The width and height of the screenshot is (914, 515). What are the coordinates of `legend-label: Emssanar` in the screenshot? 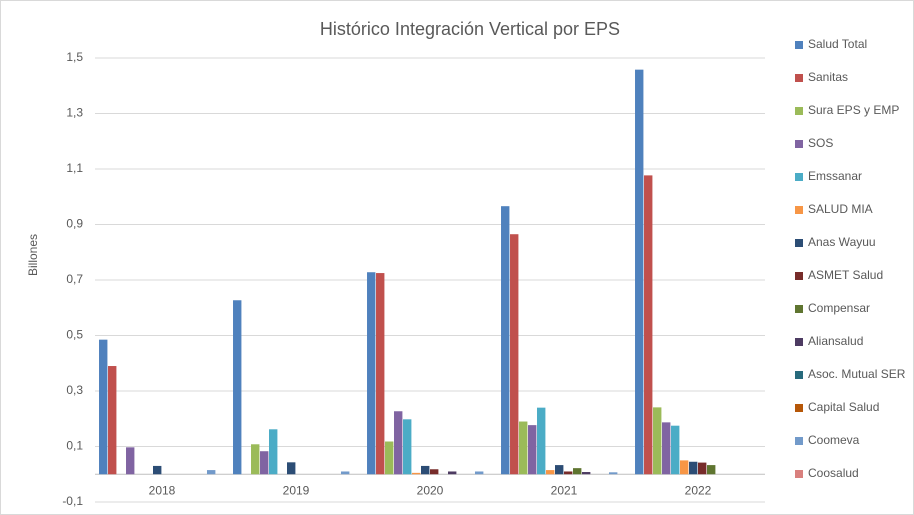 It's located at (835, 176).